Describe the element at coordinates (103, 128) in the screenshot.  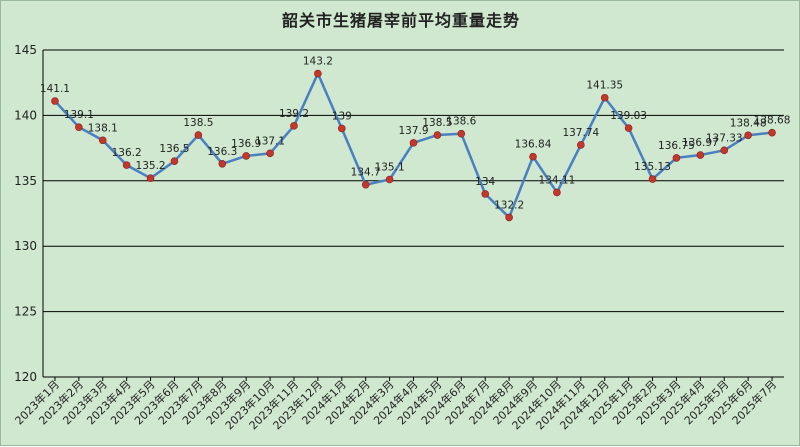
I see `data-label: 138.1` at that location.